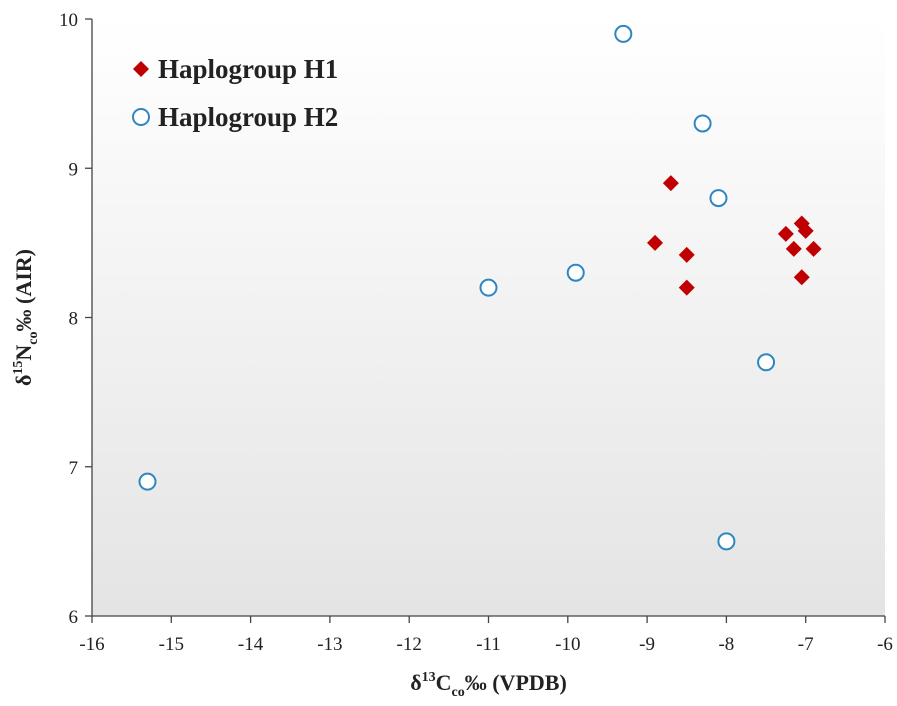 The width and height of the screenshot is (897, 706). I want to click on y-tick-label: 10, so click(68, 20).